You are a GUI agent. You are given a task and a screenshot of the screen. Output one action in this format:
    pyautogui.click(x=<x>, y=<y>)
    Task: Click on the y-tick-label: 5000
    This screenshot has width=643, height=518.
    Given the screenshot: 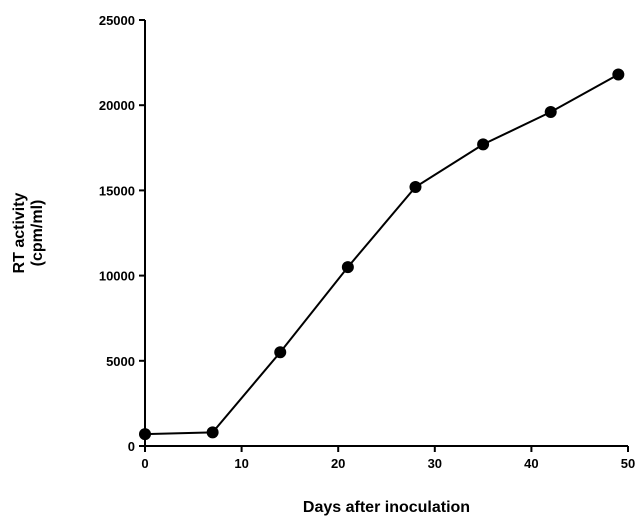 What is the action you would take?
    pyautogui.click(x=120, y=361)
    